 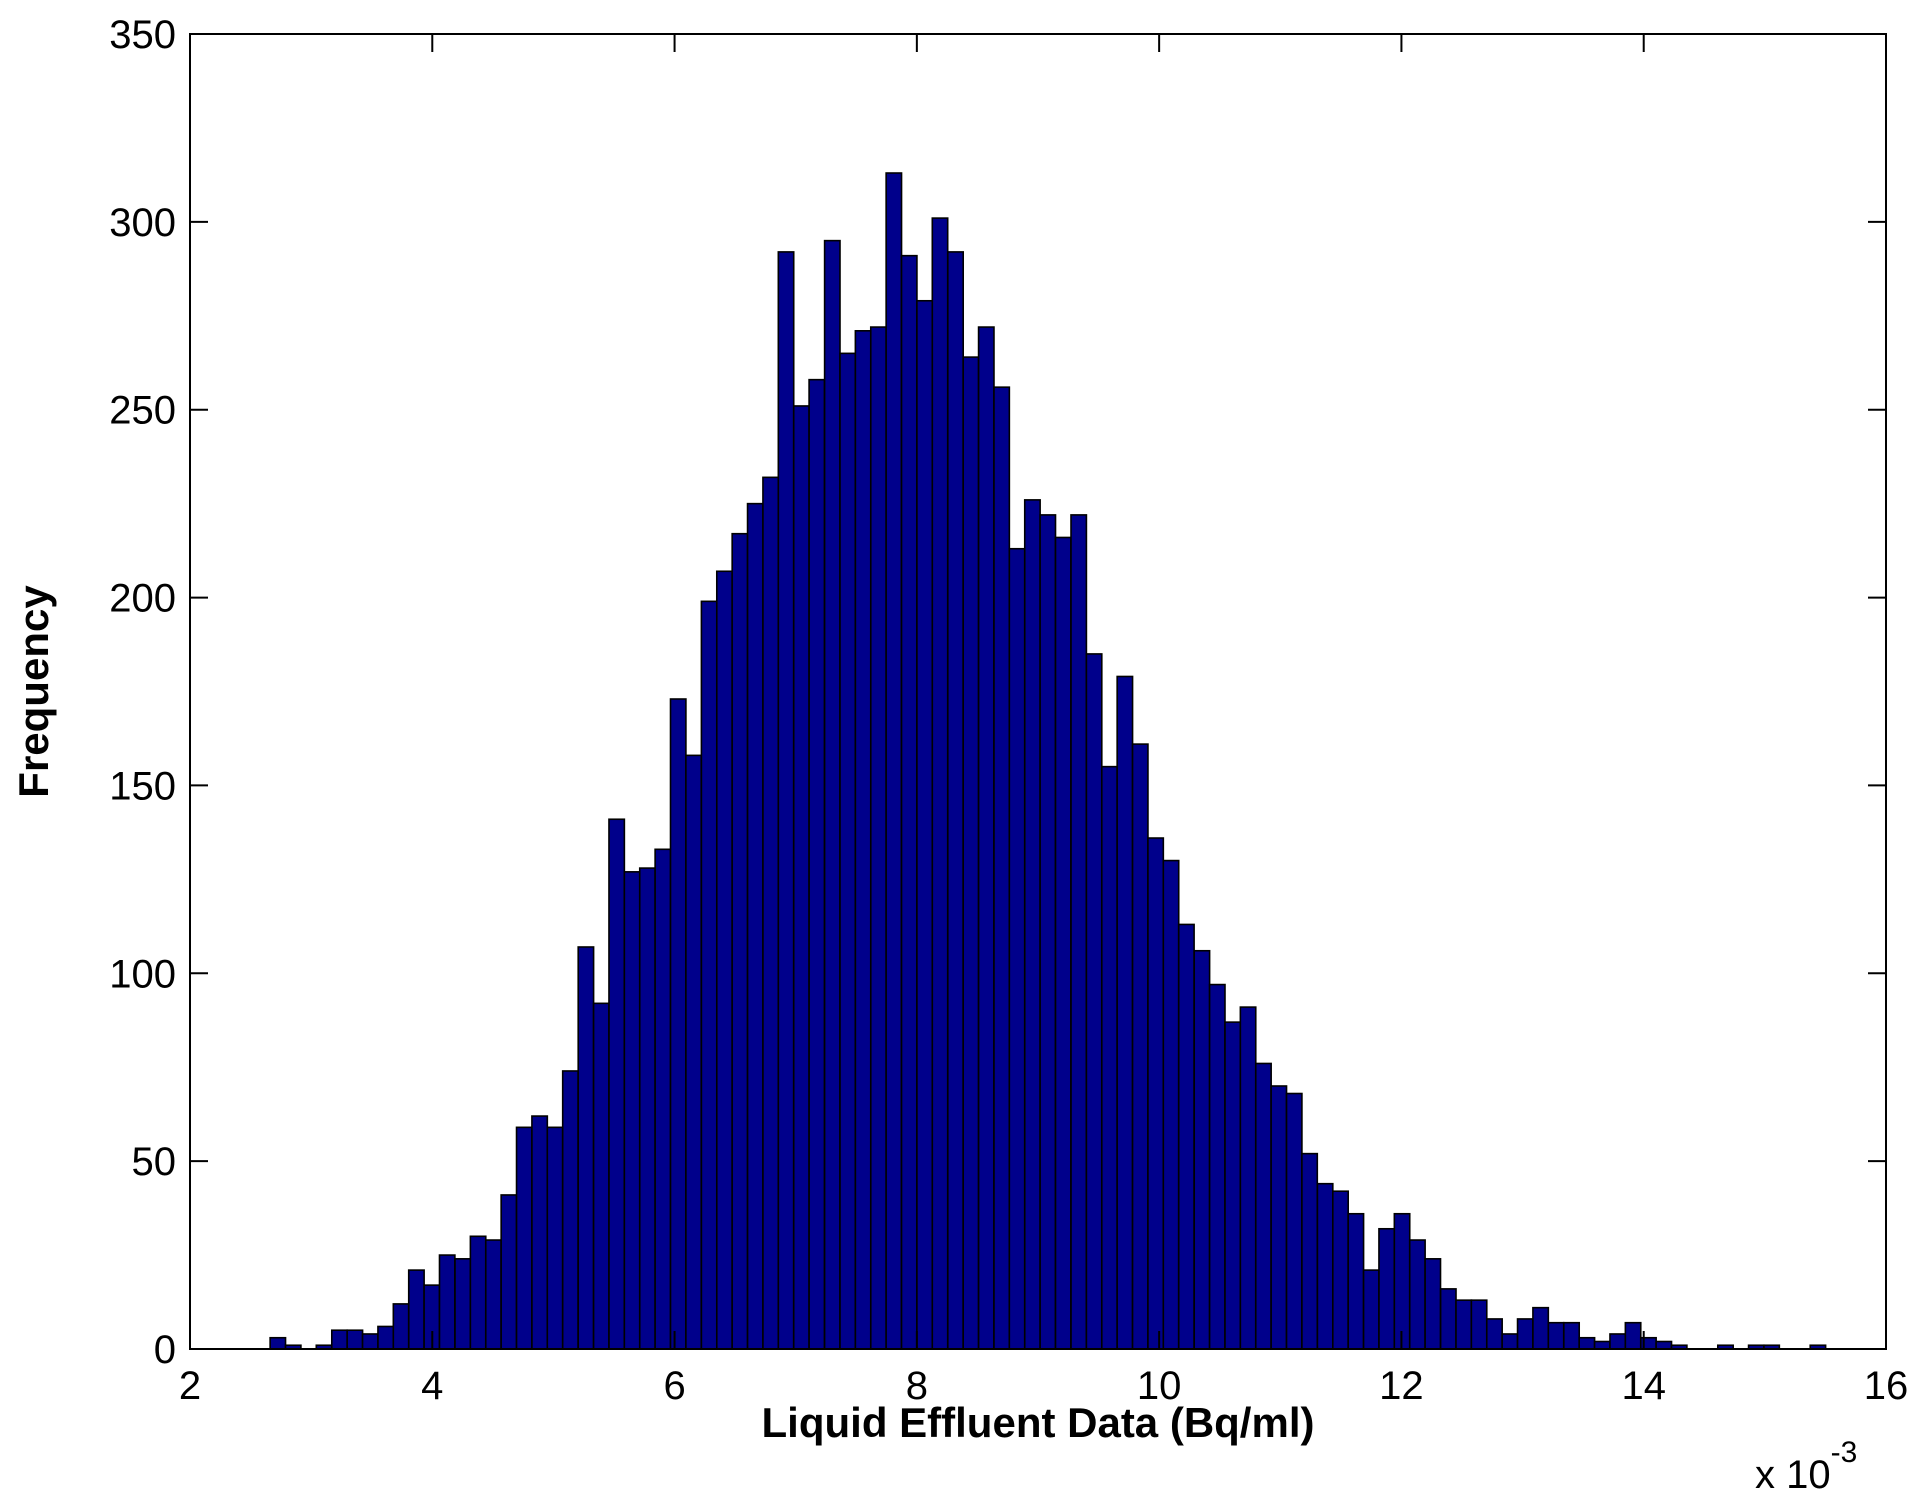 What do you see at coordinates (33, 691) in the screenshot?
I see `y-axis-title: Frequency` at bounding box center [33, 691].